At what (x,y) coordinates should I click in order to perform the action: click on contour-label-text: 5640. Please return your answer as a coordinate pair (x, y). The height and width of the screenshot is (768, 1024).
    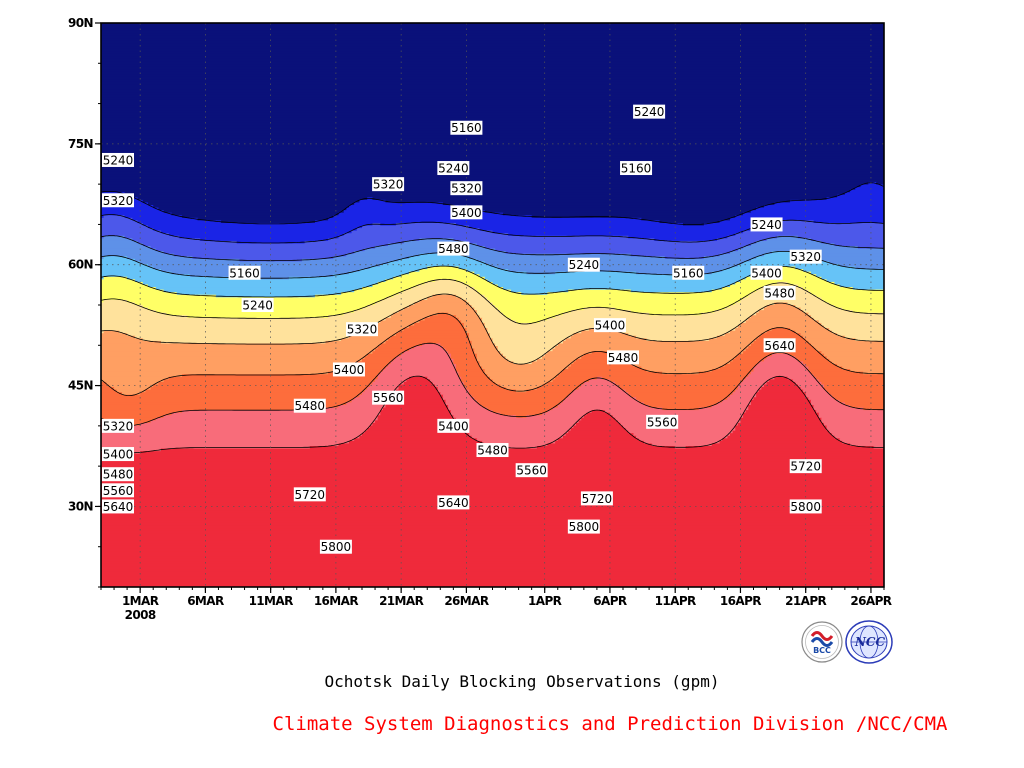
    Looking at the image, I should click on (779, 346).